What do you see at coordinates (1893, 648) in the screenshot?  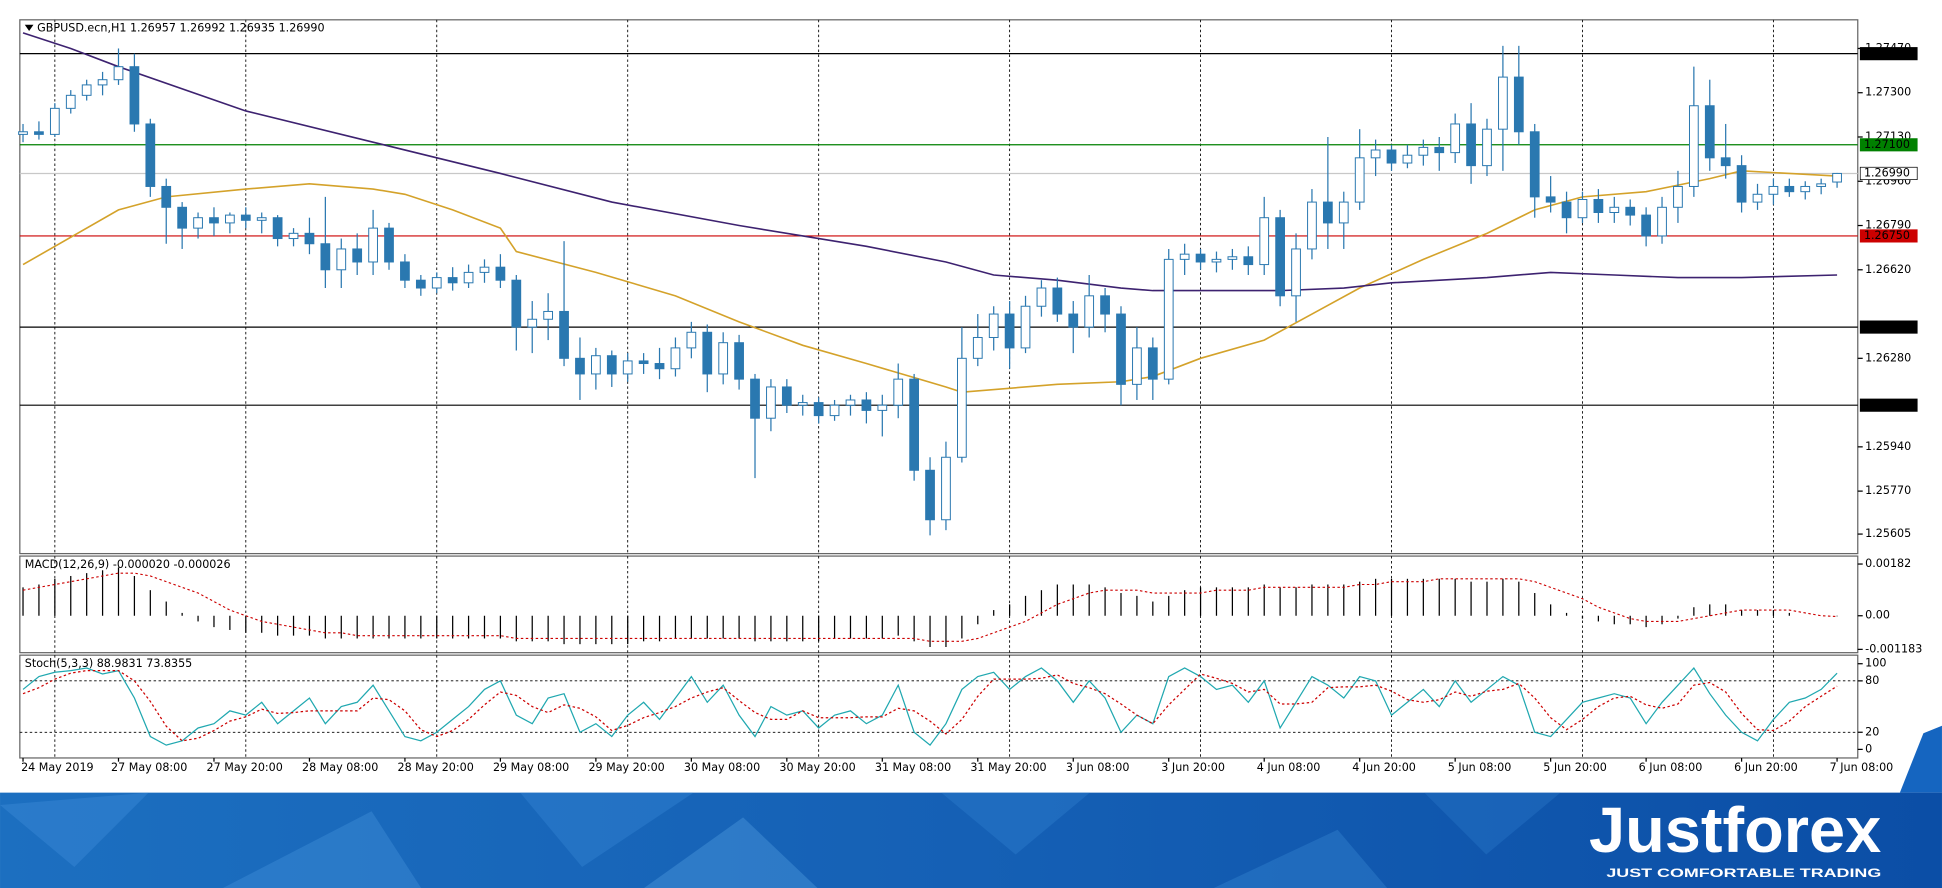 I see `y-tick-label: -0.001183` at bounding box center [1893, 648].